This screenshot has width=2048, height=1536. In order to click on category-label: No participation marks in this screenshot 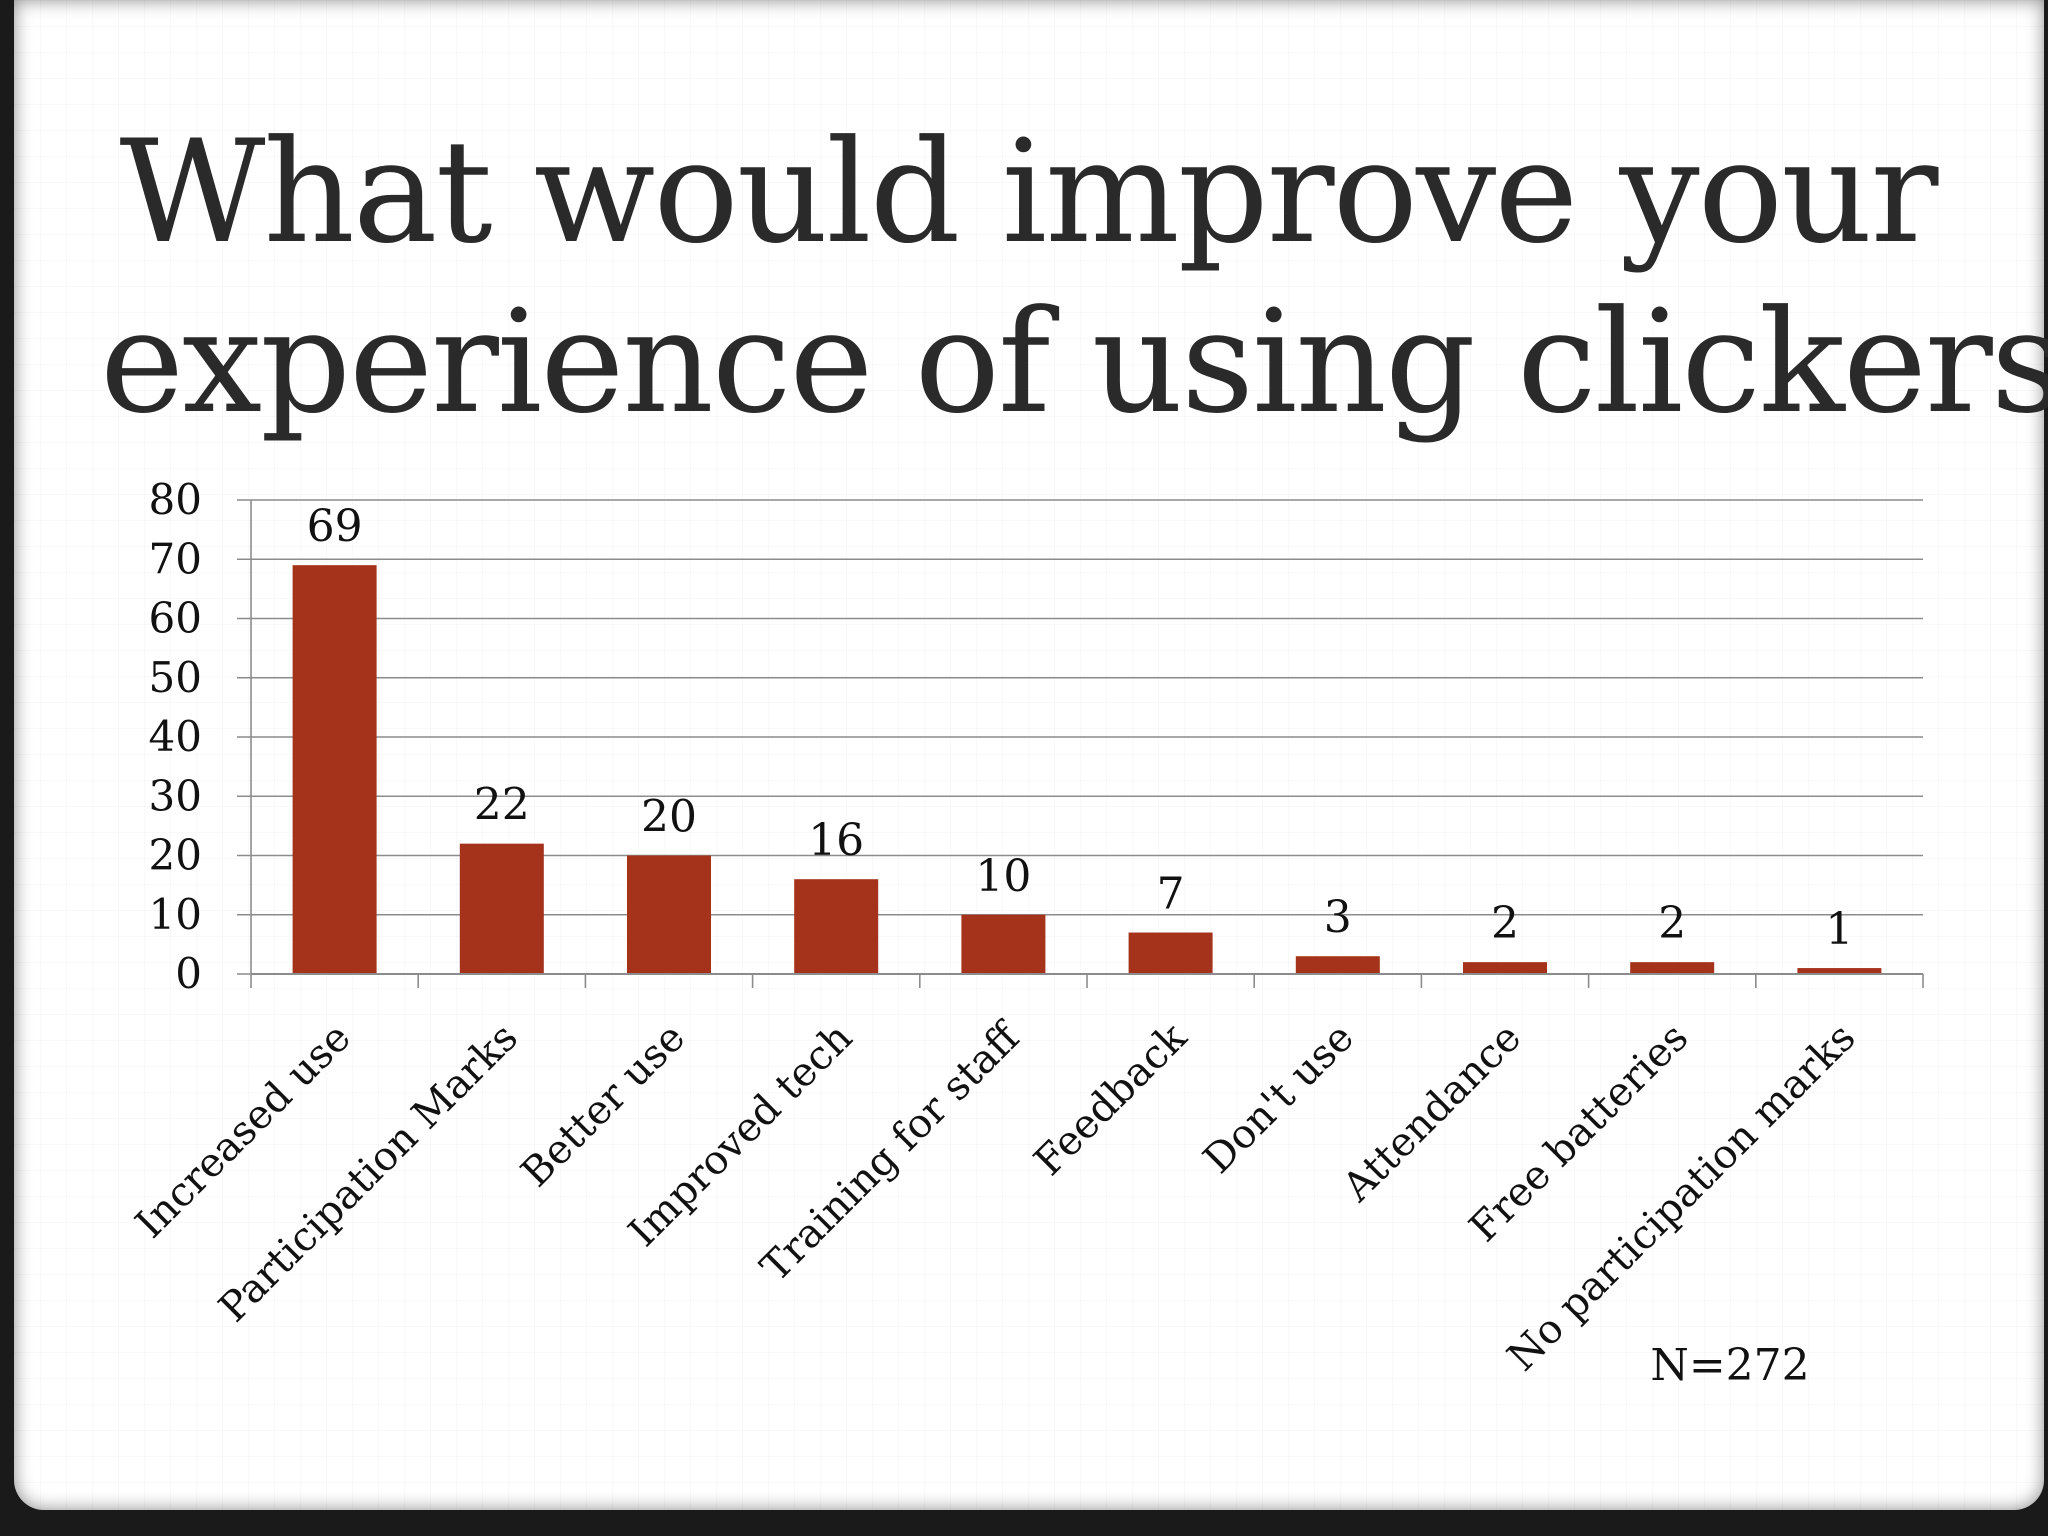, I will do `click(1682, 1198)`.